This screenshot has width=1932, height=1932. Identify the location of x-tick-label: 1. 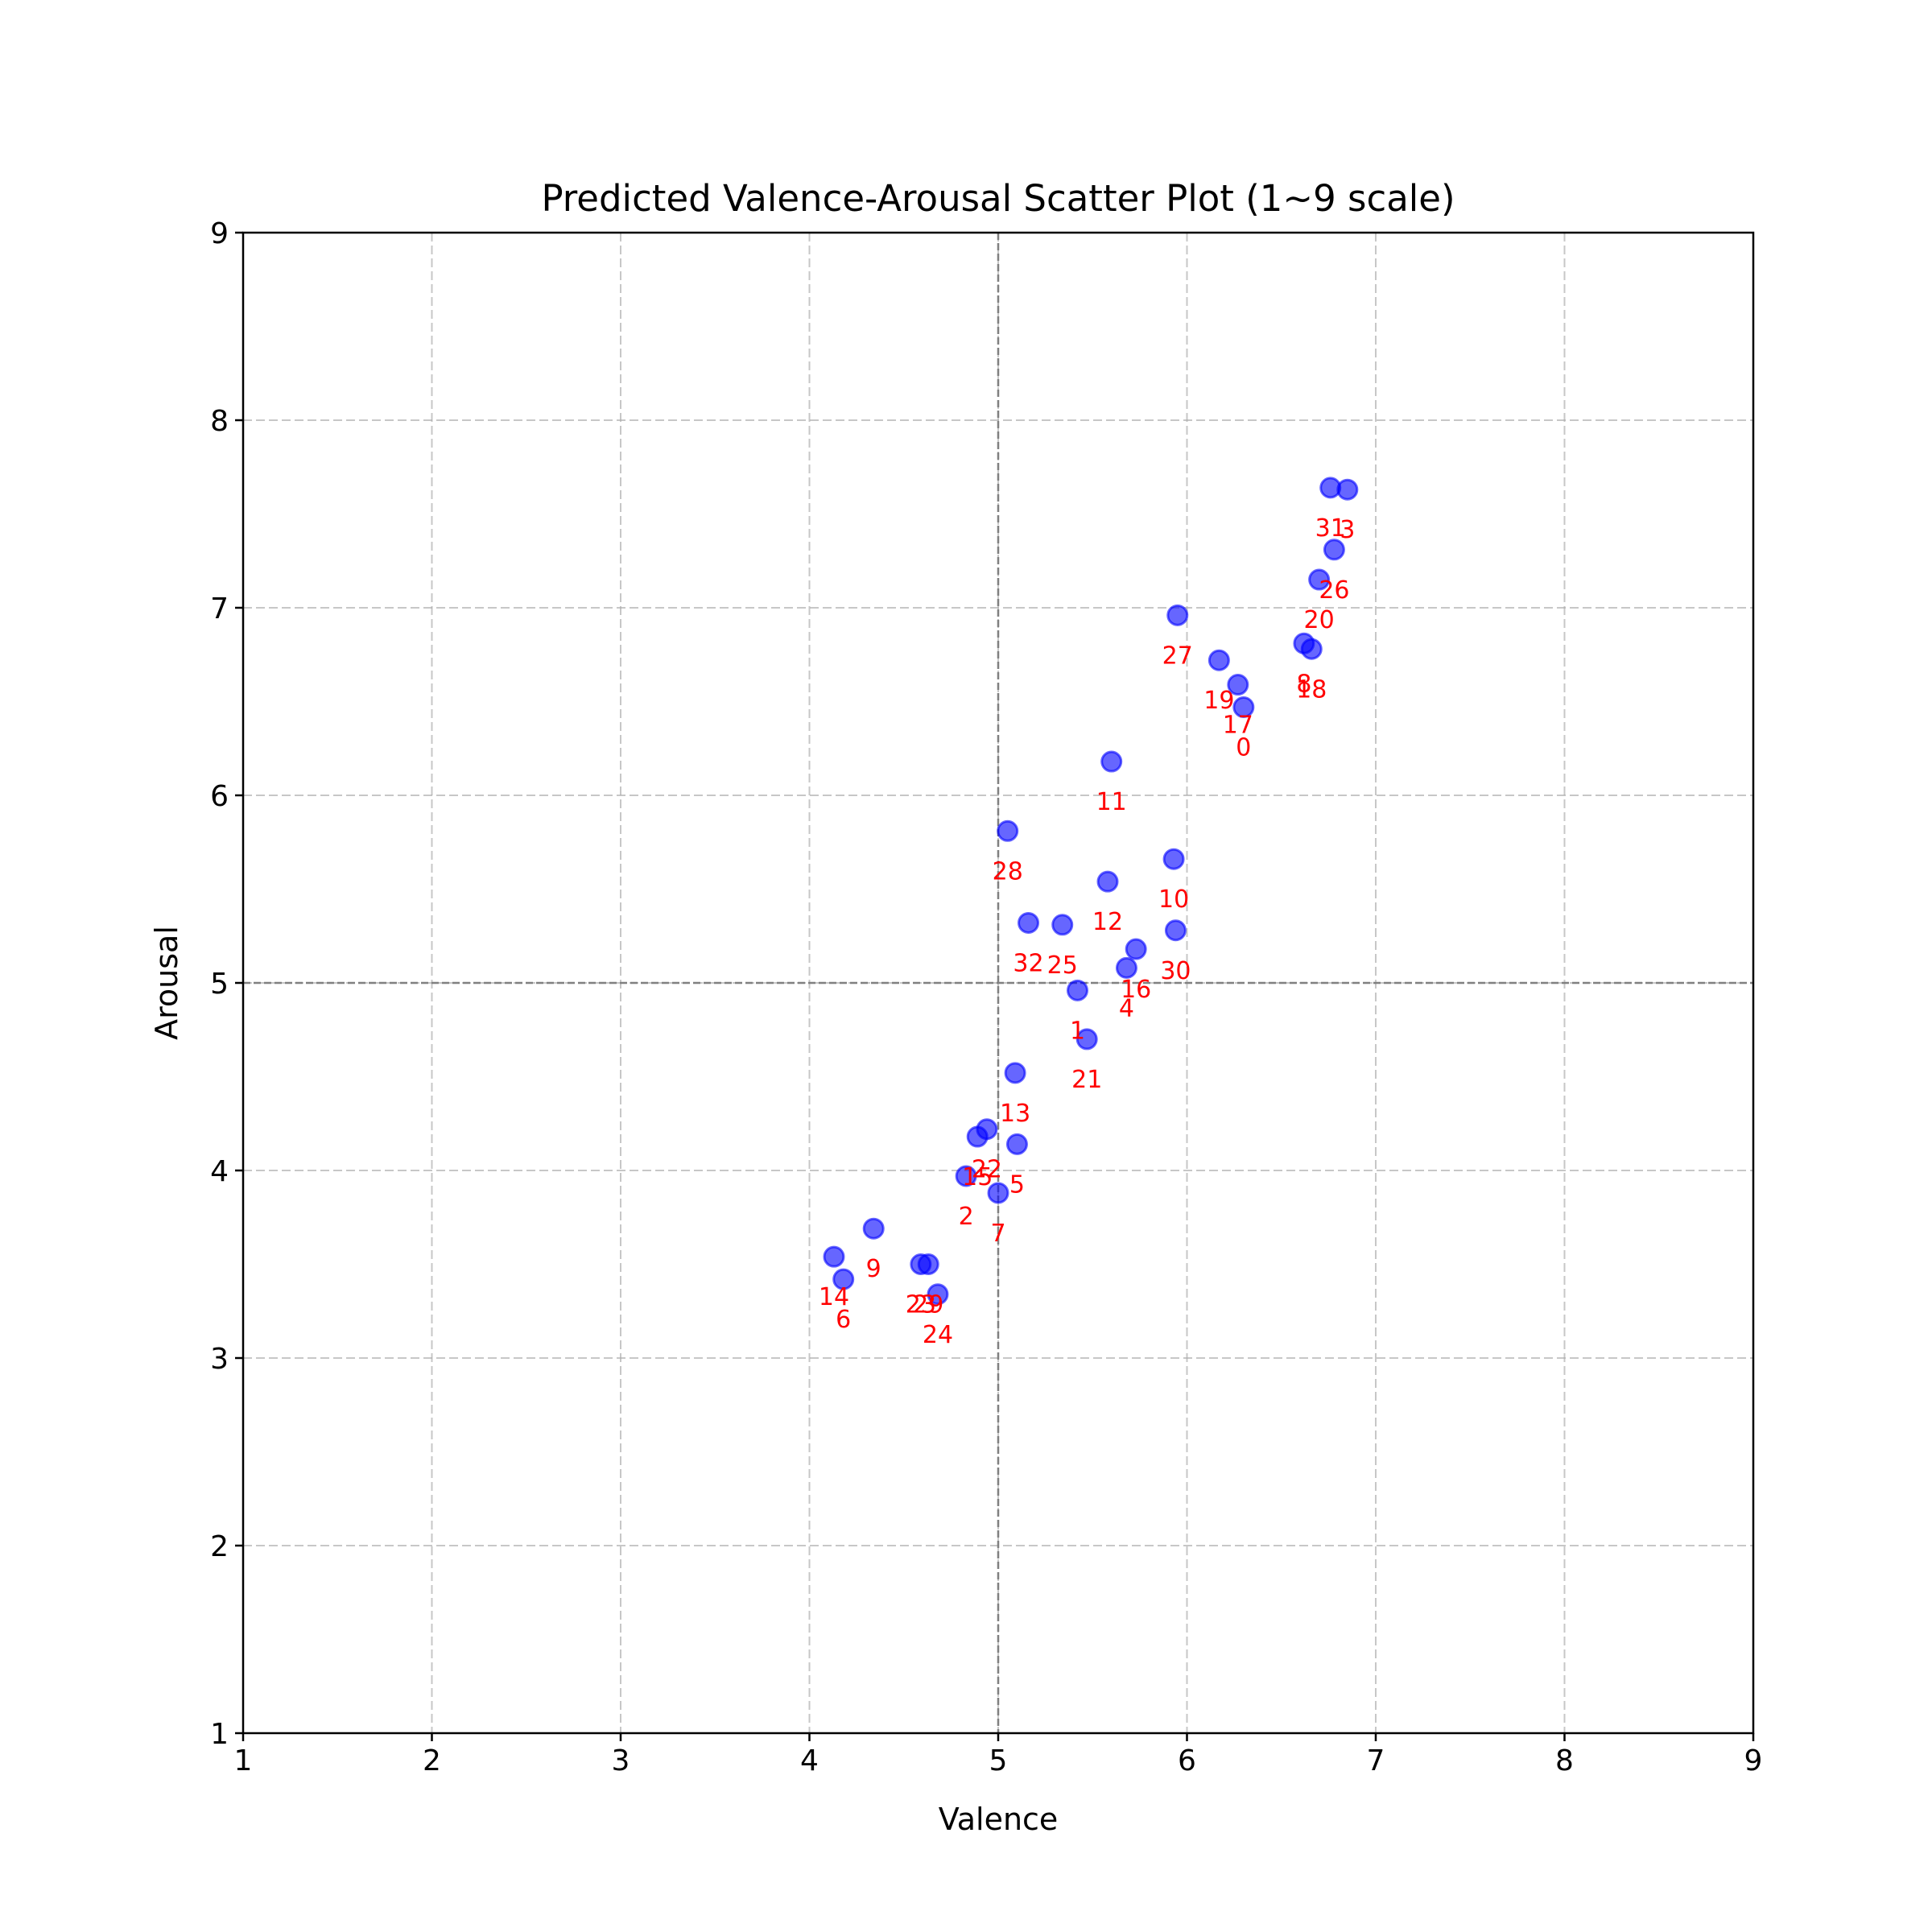
(243, 1760).